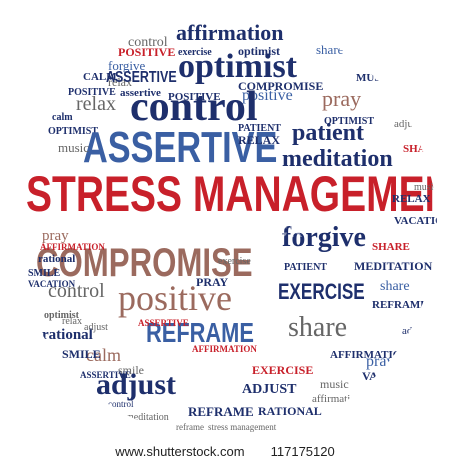 This screenshot has width=450, height=463. I want to click on image-footer: www.shutterstock.com 117175120, so click(225, 452).